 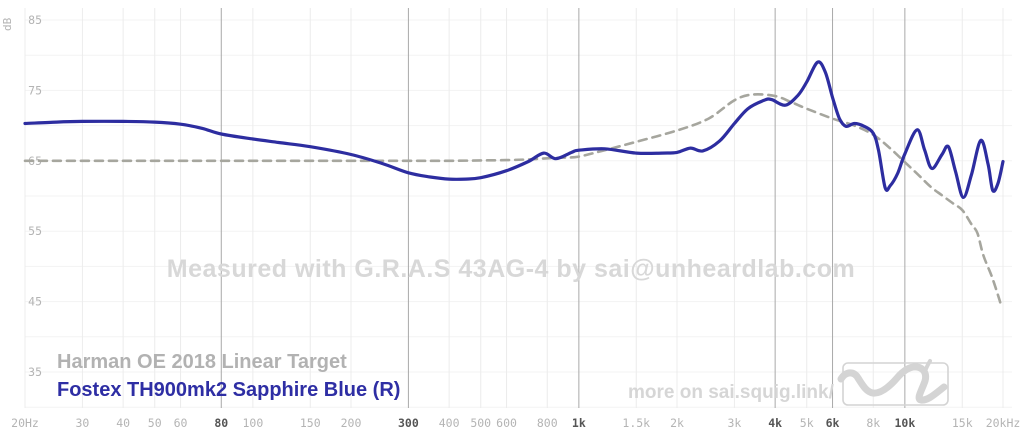 What do you see at coordinates (677, 423) in the screenshot?
I see `x-tick-label: 2k` at bounding box center [677, 423].